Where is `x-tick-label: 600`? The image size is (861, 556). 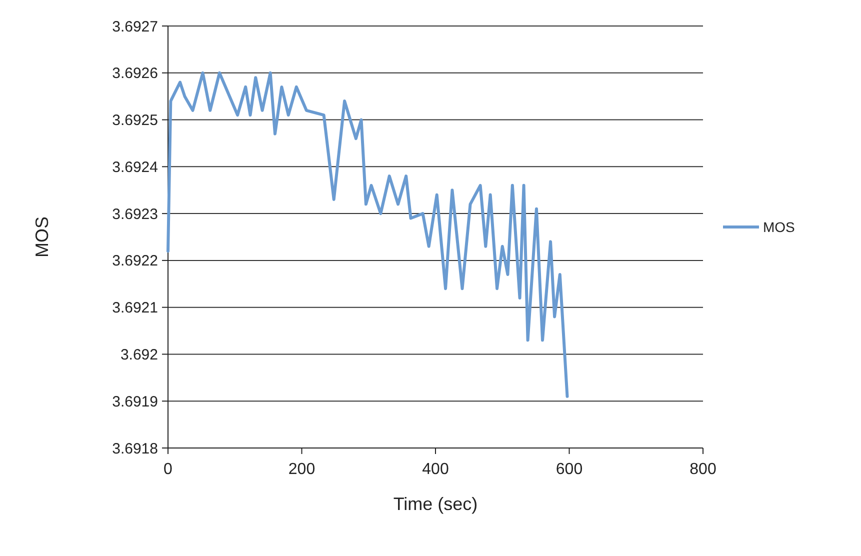
x-tick-label: 600 is located at coordinates (569, 469).